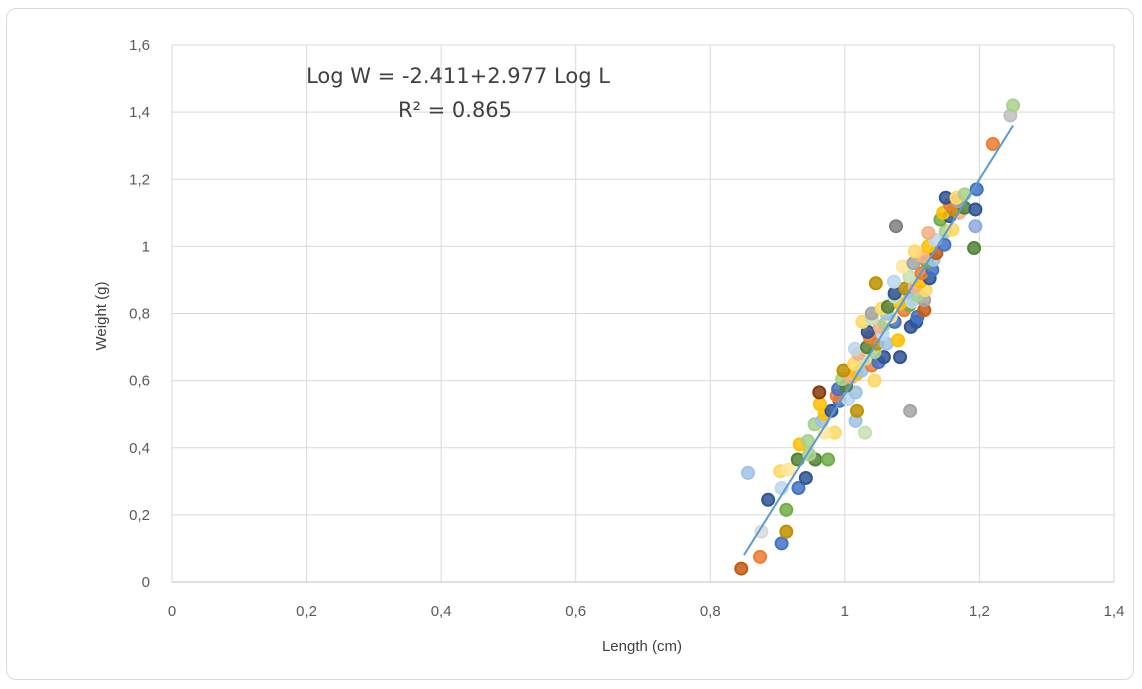  I want to click on y-tick-label: 1,2, so click(139, 179).